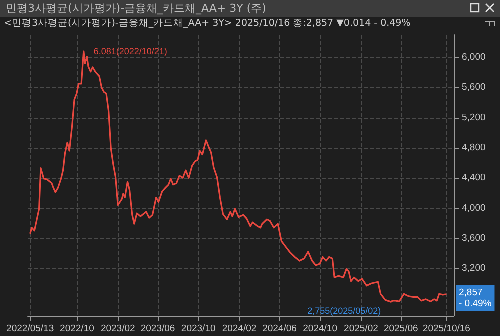 The width and height of the screenshot is (500, 336). Describe the element at coordinates (239, 329) in the screenshot. I see `x-tick-label: 2024/02` at that location.